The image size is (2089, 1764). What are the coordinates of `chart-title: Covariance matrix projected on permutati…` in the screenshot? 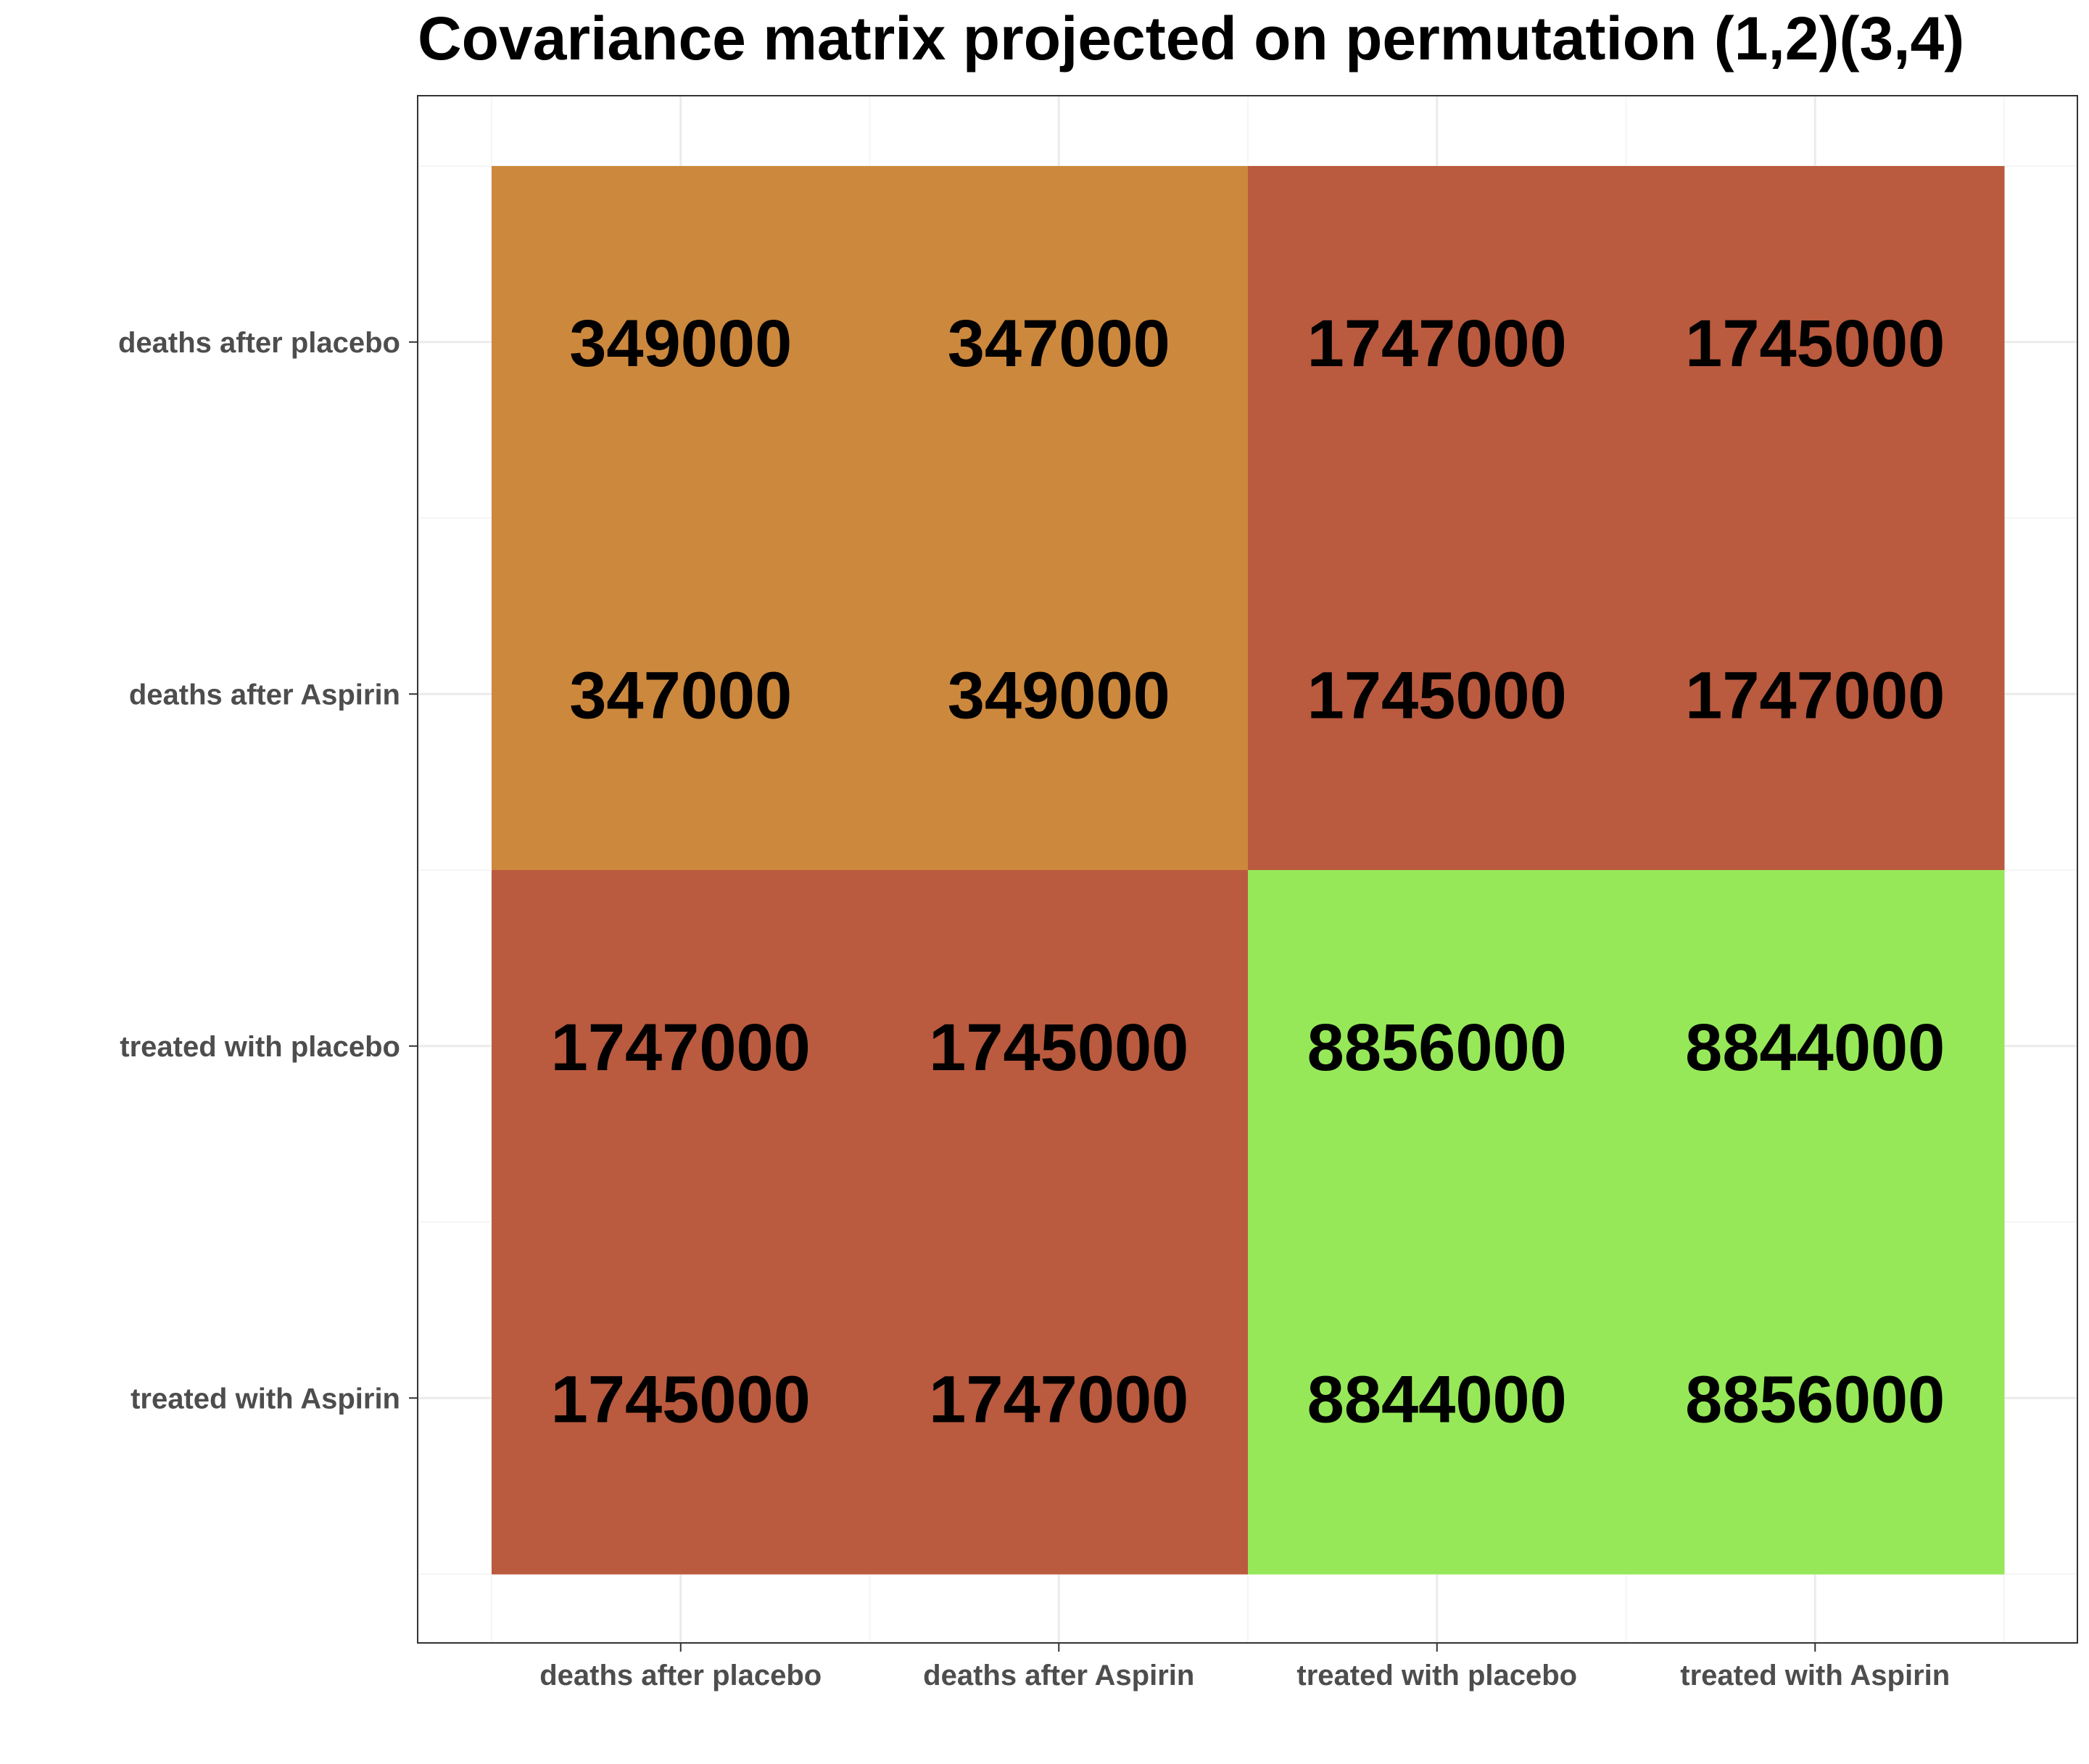 It's located at (1191, 38).